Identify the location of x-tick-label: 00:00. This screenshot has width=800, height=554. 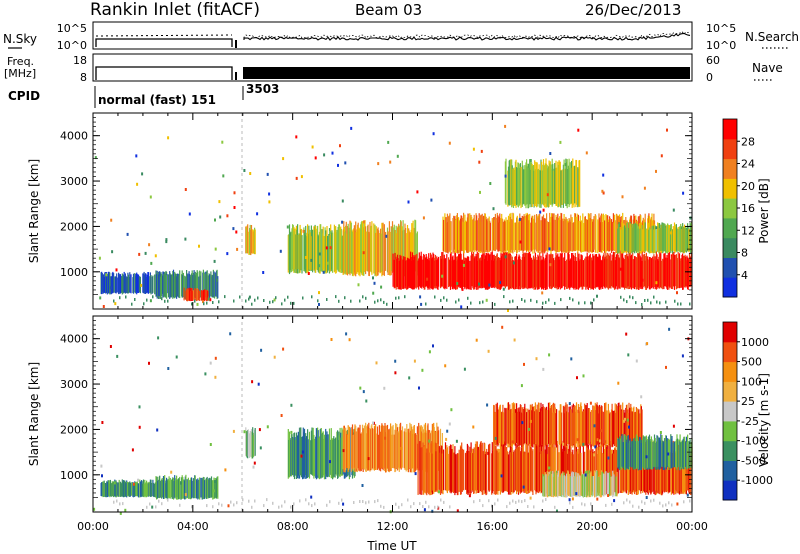
(692, 526).